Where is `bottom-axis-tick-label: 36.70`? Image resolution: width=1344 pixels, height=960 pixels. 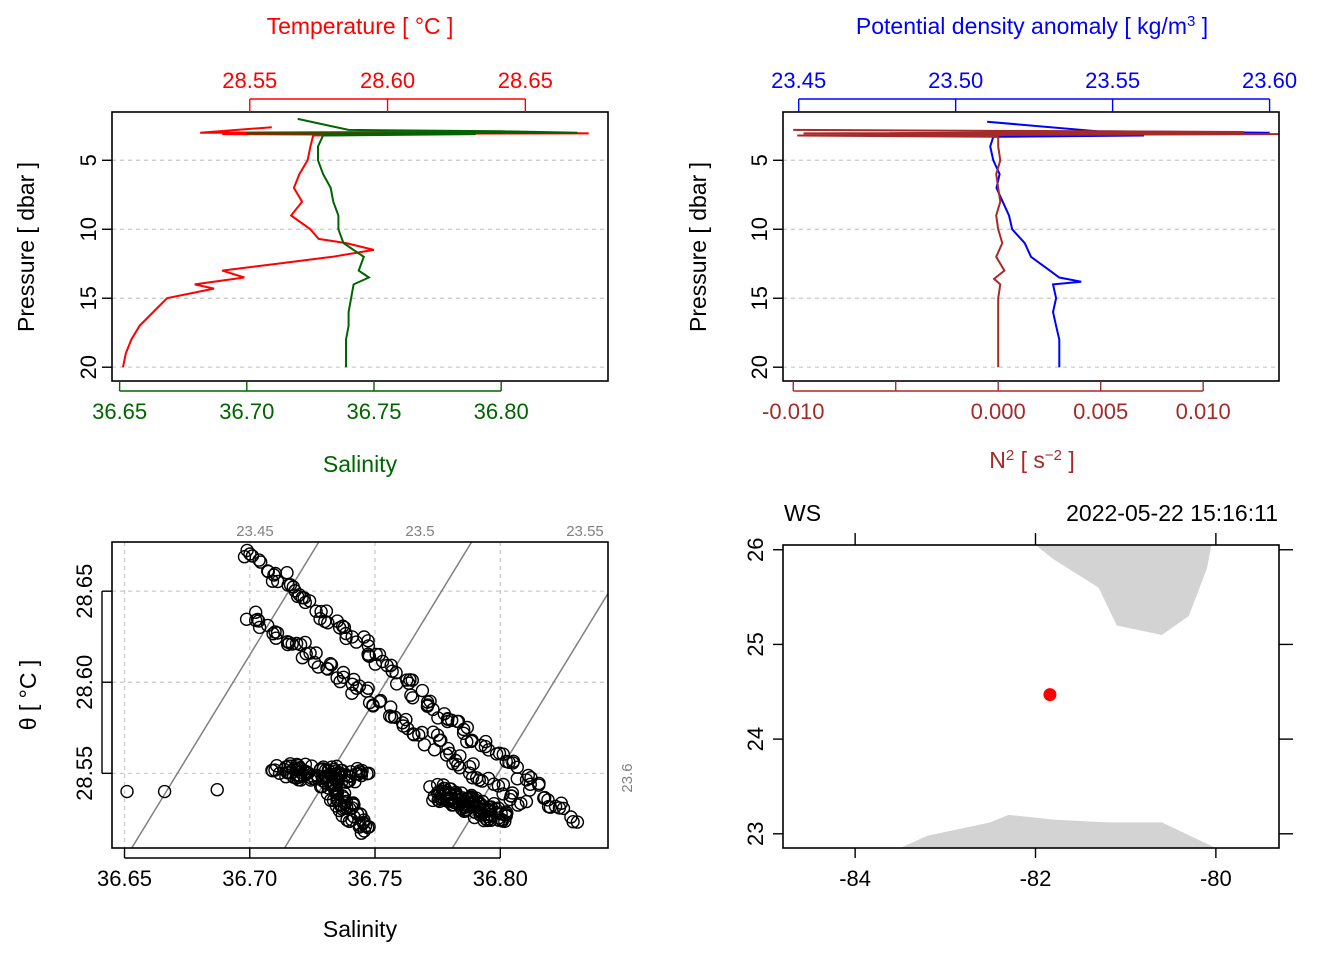 bottom-axis-tick-label: 36.70 is located at coordinates (246, 411).